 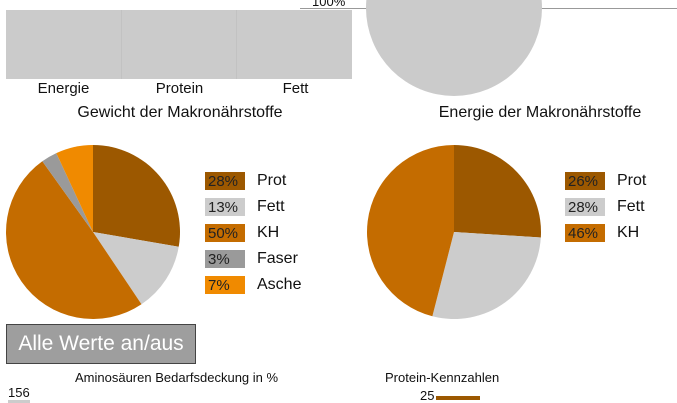 I want to click on chart-title: Gewicht der Makronährstoffe, so click(x=180, y=112).